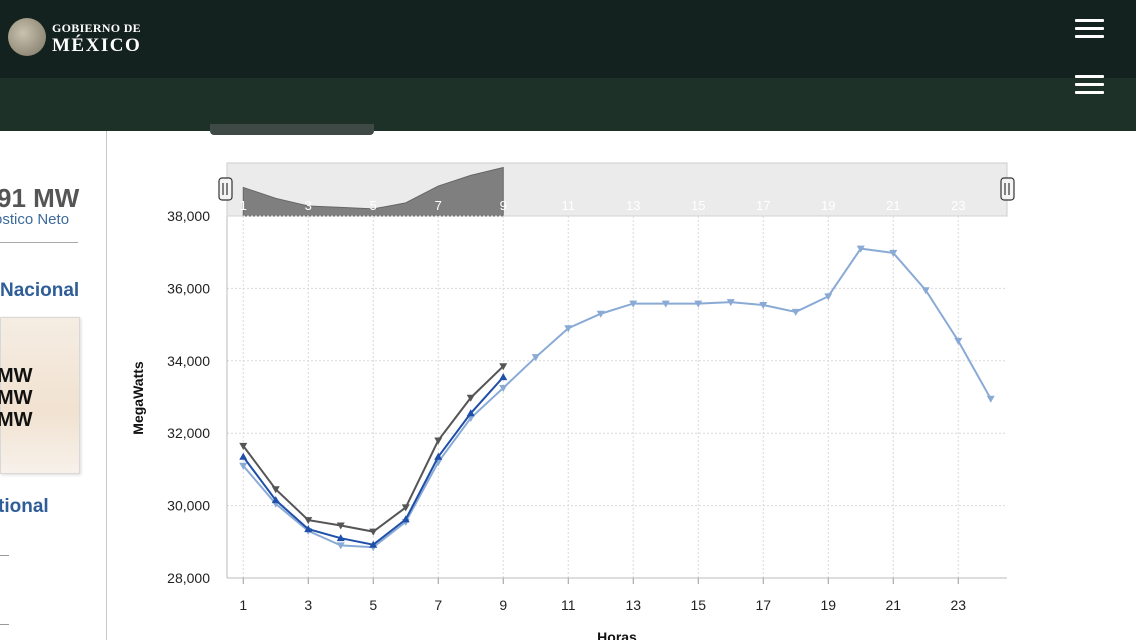 This screenshot has height=640, width=1136. I want to click on navigator-tick-label: 1, so click(243, 205).